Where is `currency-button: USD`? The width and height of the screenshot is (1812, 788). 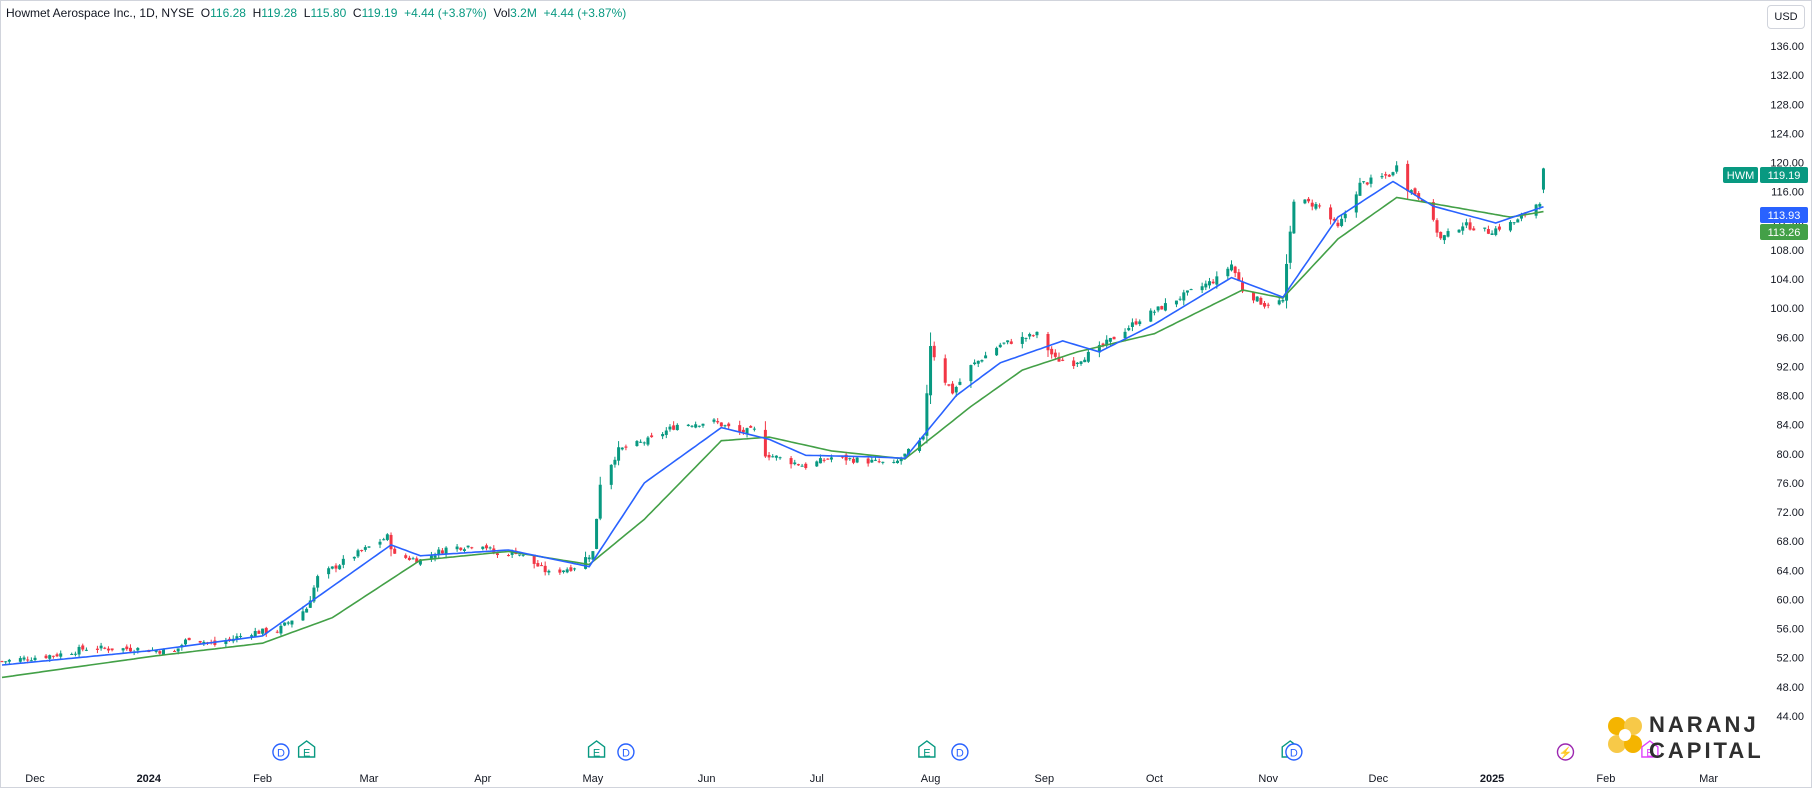 currency-button: USD is located at coordinates (1786, 17).